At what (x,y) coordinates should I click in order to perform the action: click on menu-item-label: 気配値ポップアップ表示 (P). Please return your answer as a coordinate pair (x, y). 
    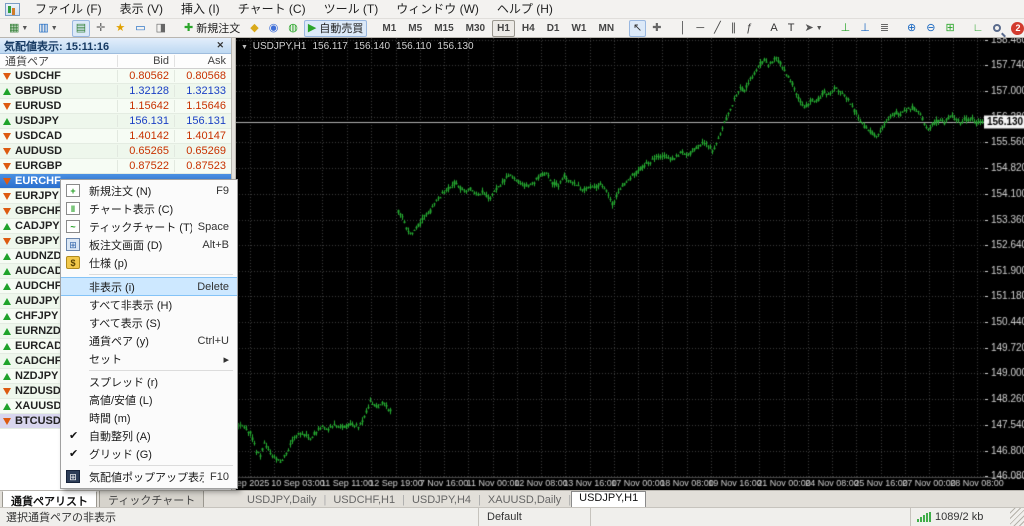
    Looking at the image, I should click on (147, 478).